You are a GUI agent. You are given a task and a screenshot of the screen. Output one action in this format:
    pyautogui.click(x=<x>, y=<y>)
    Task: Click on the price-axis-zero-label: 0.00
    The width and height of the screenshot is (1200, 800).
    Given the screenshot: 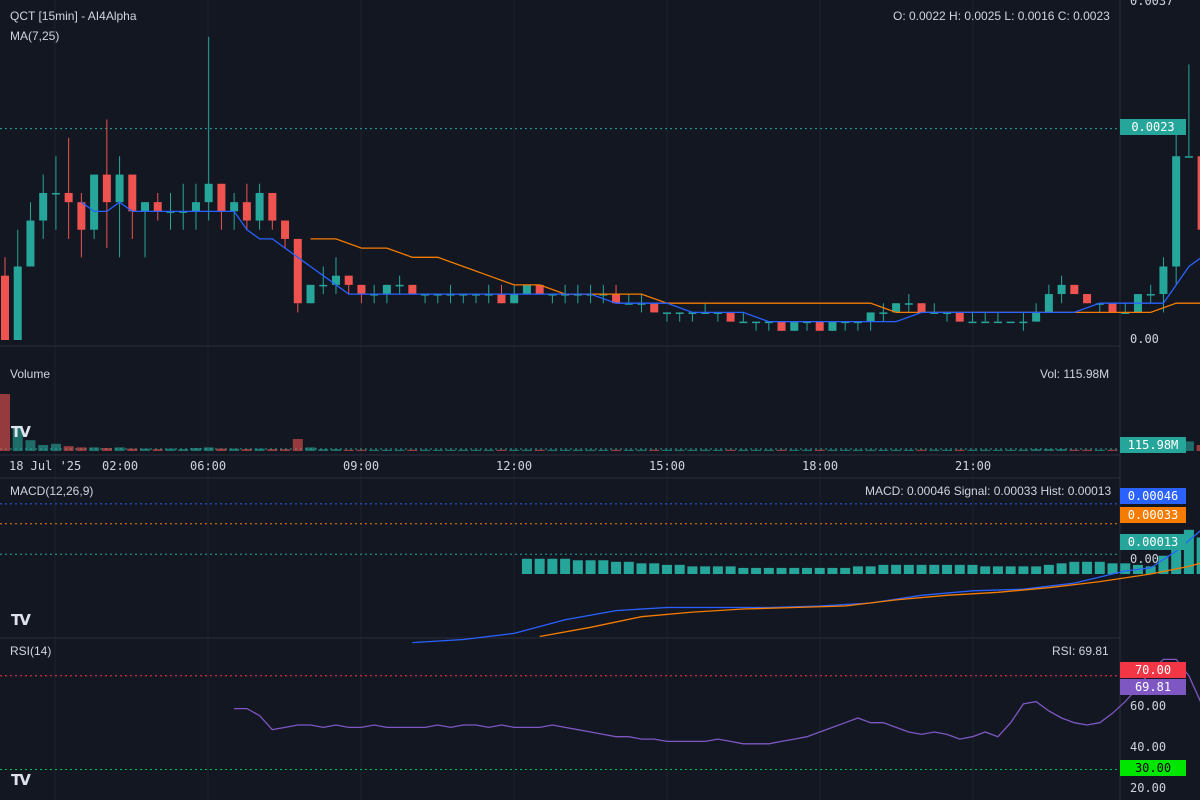 What is the action you would take?
    pyautogui.click(x=1144, y=339)
    